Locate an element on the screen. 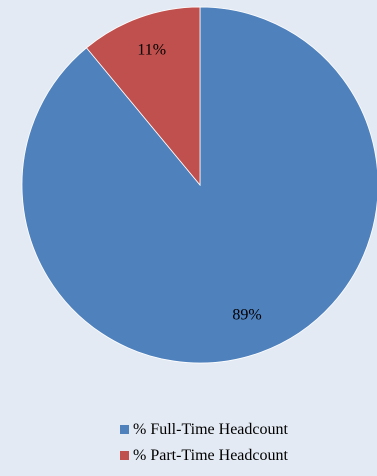 The height and width of the screenshot is (476, 377). legend-item-full-time: % Full-Time Headcount is located at coordinates (204, 429).